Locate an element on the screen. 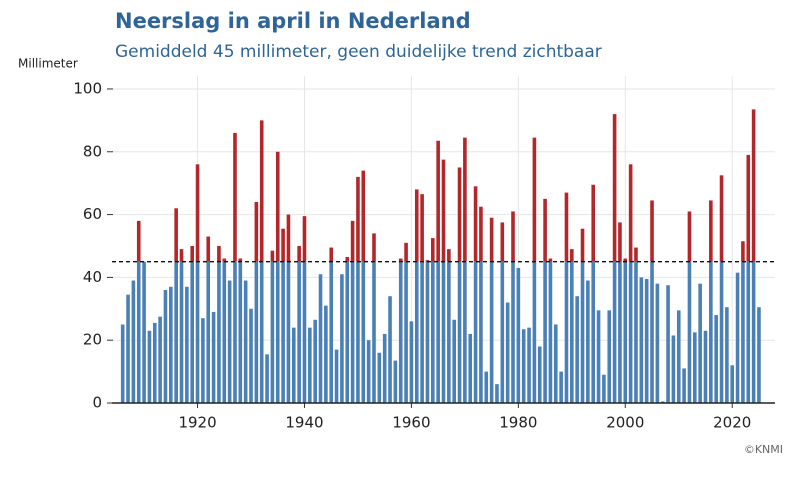 The height and width of the screenshot is (478, 790). y-tick-label: 100 is located at coordinates (87, 88).